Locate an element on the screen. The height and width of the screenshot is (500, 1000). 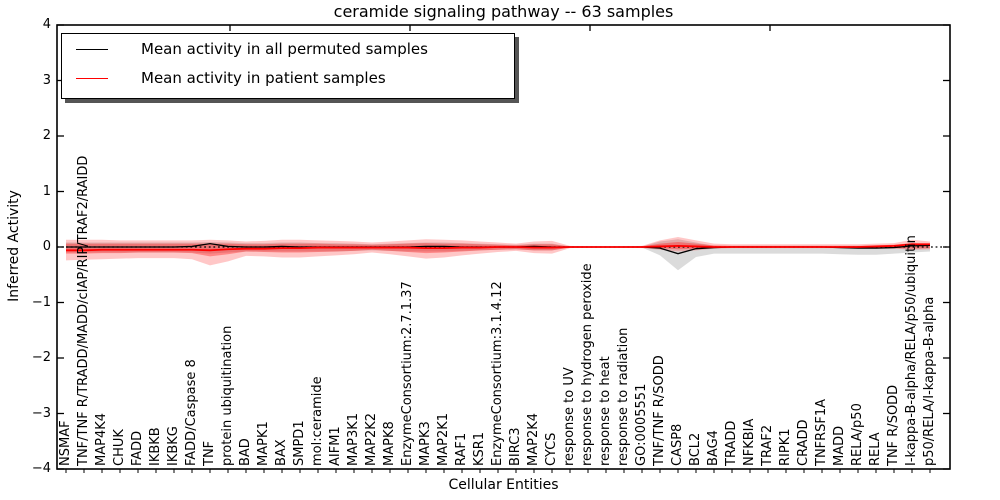
band-patient-std-outer is located at coordinates (498, 251).